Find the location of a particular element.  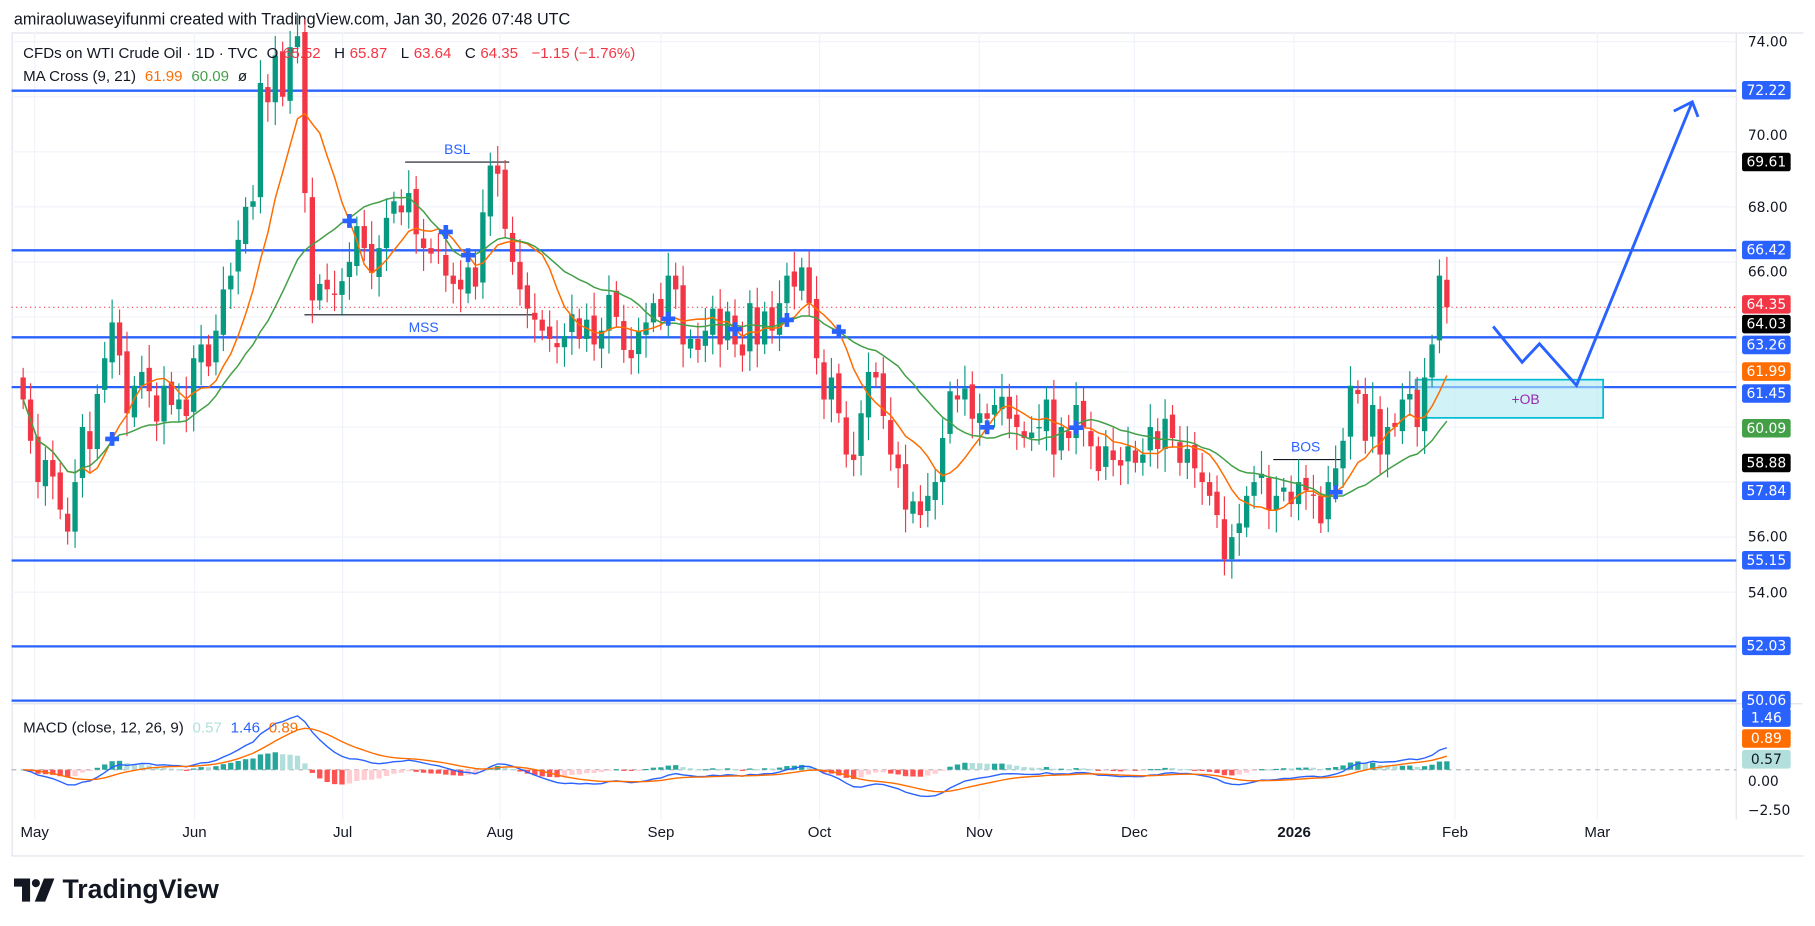

price-badge-55.15: 55.15 is located at coordinates (1766, 560).